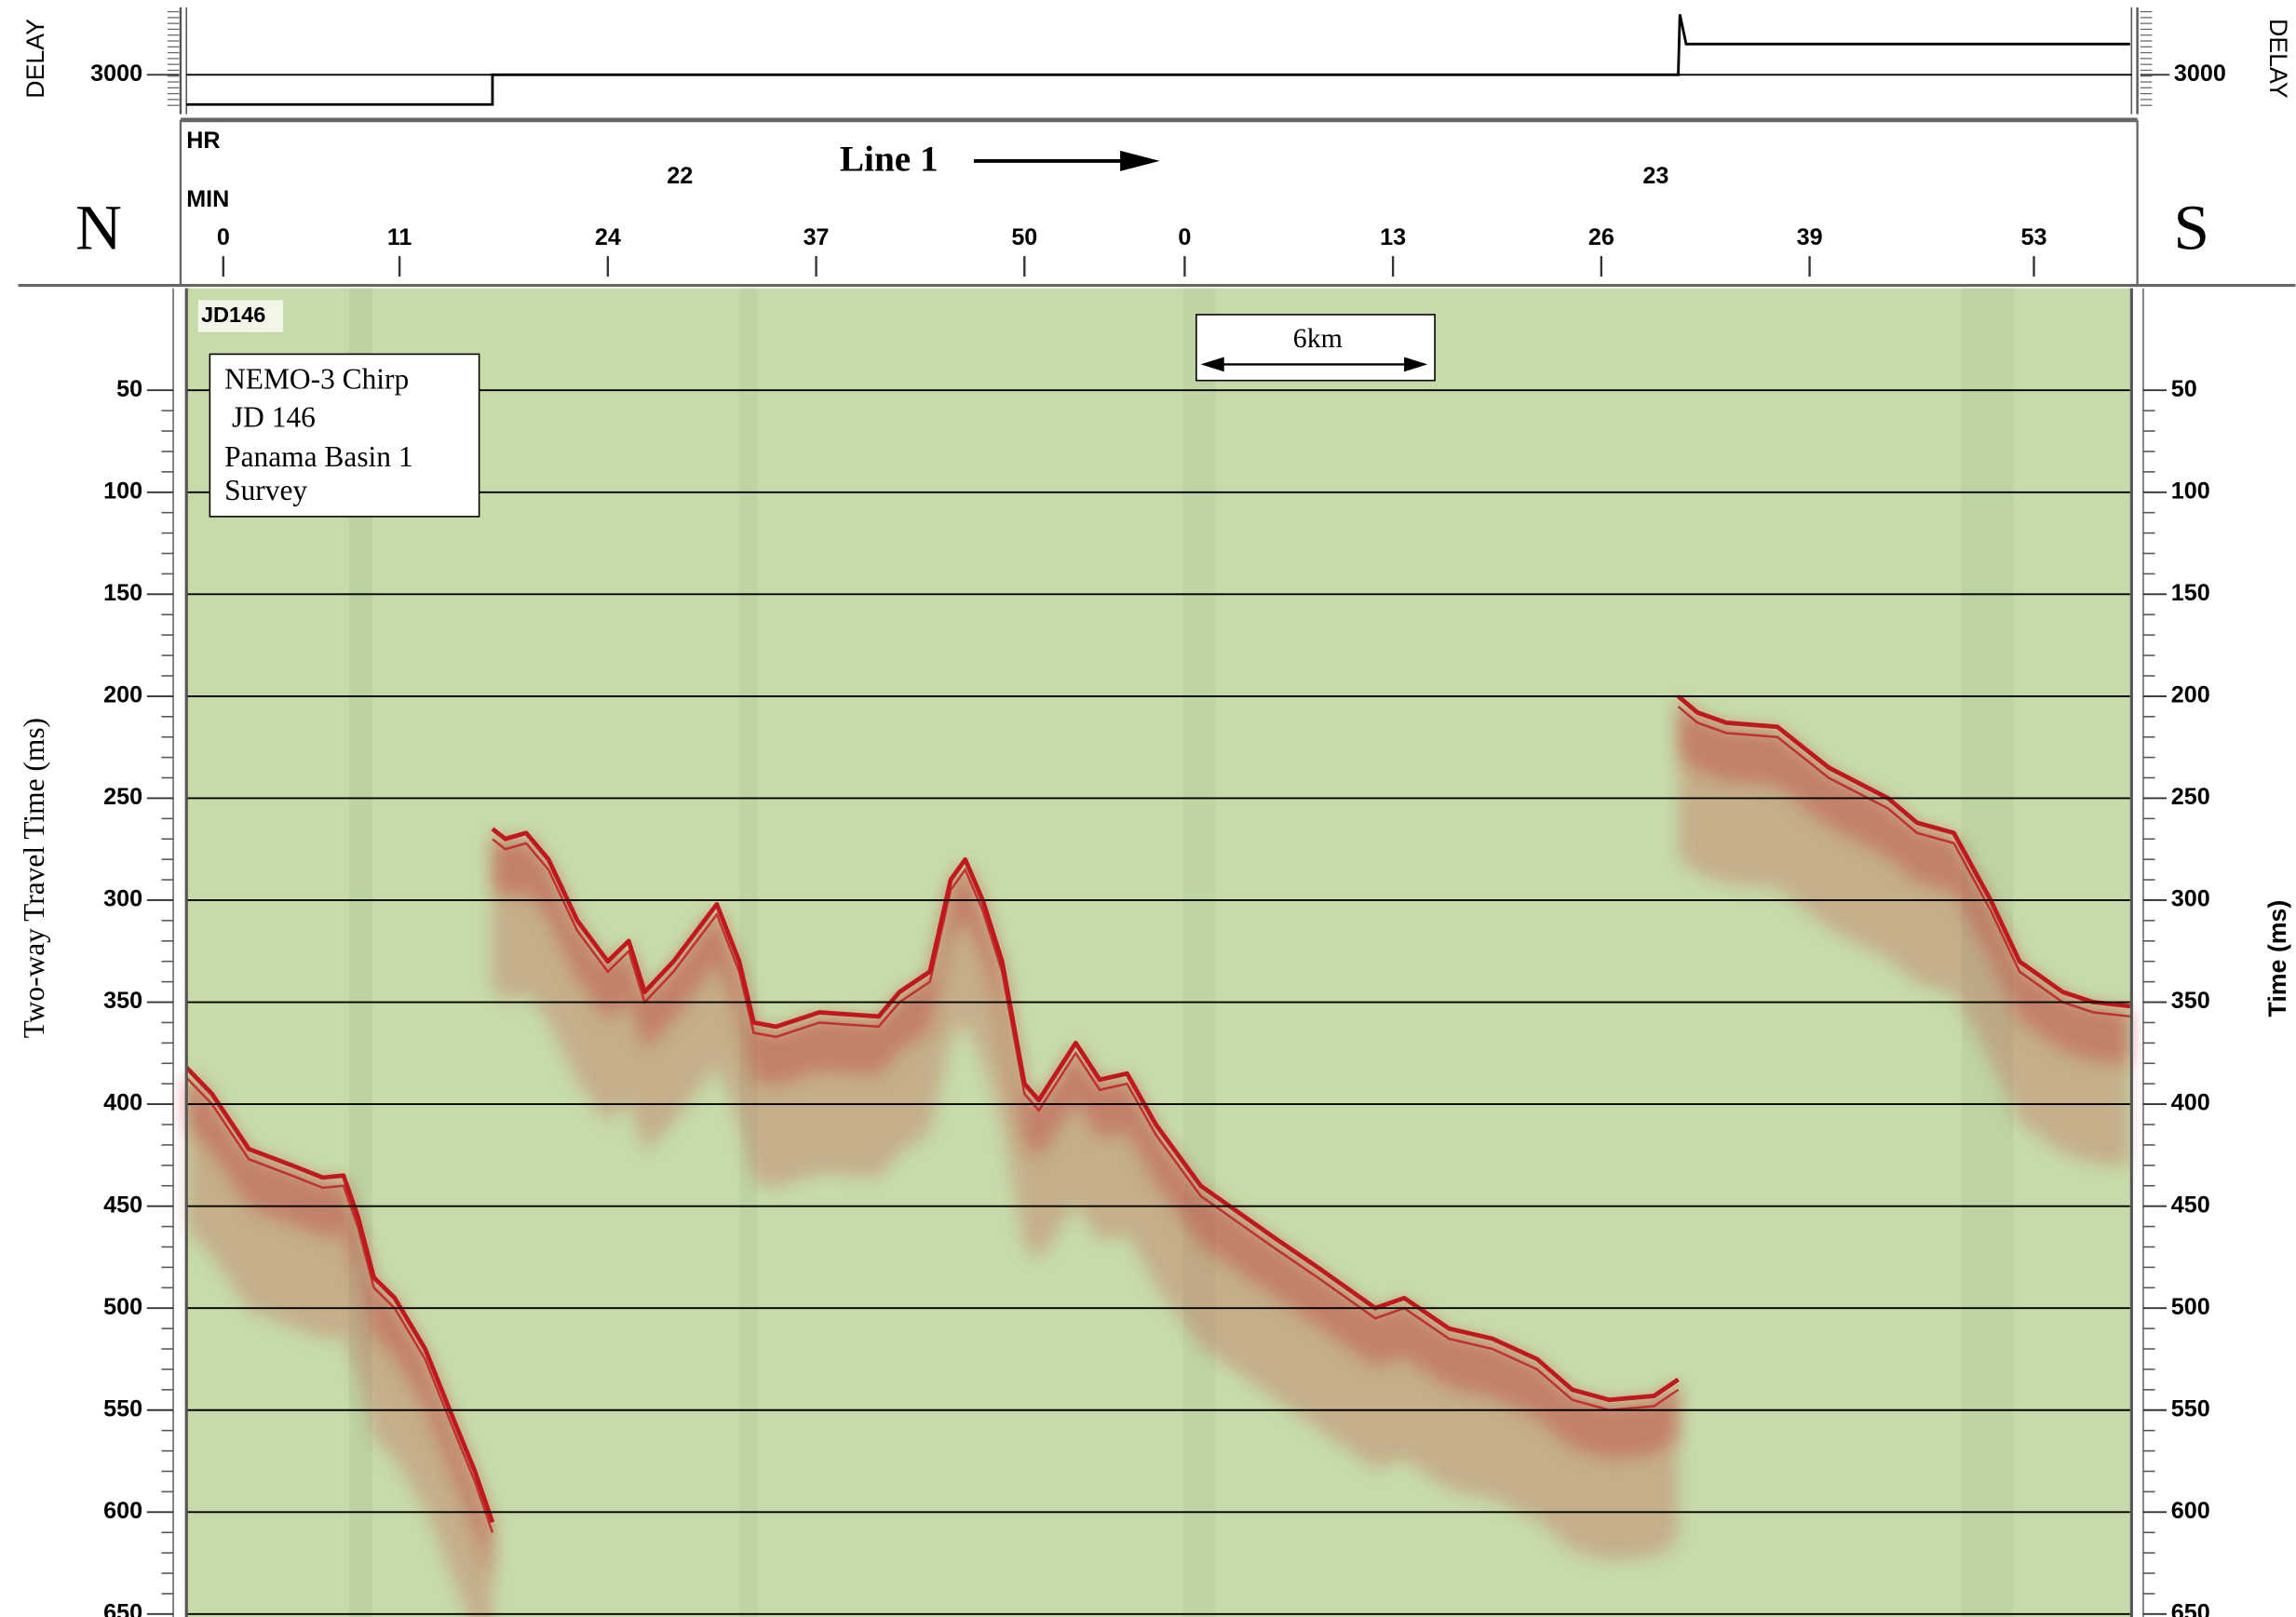  What do you see at coordinates (1601, 237) in the screenshot?
I see `x-tick-label: 26` at bounding box center [1601, 237].